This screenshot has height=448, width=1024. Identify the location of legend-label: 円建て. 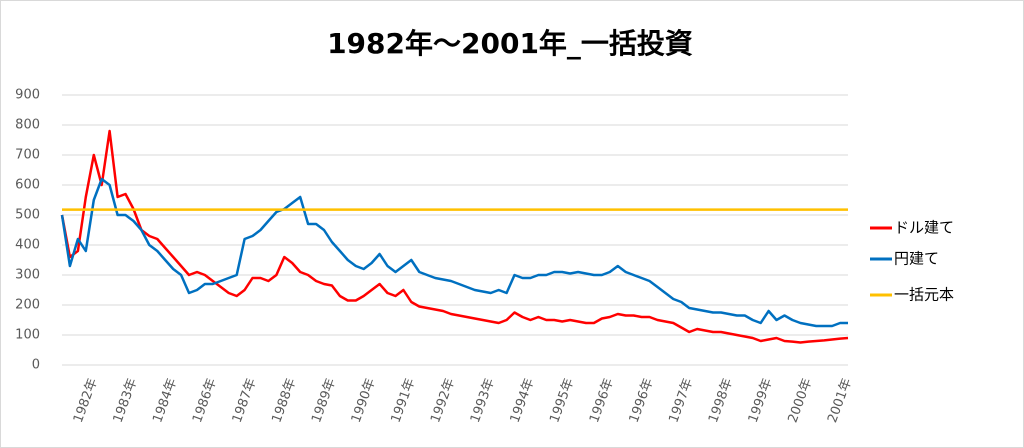
(916, 259).